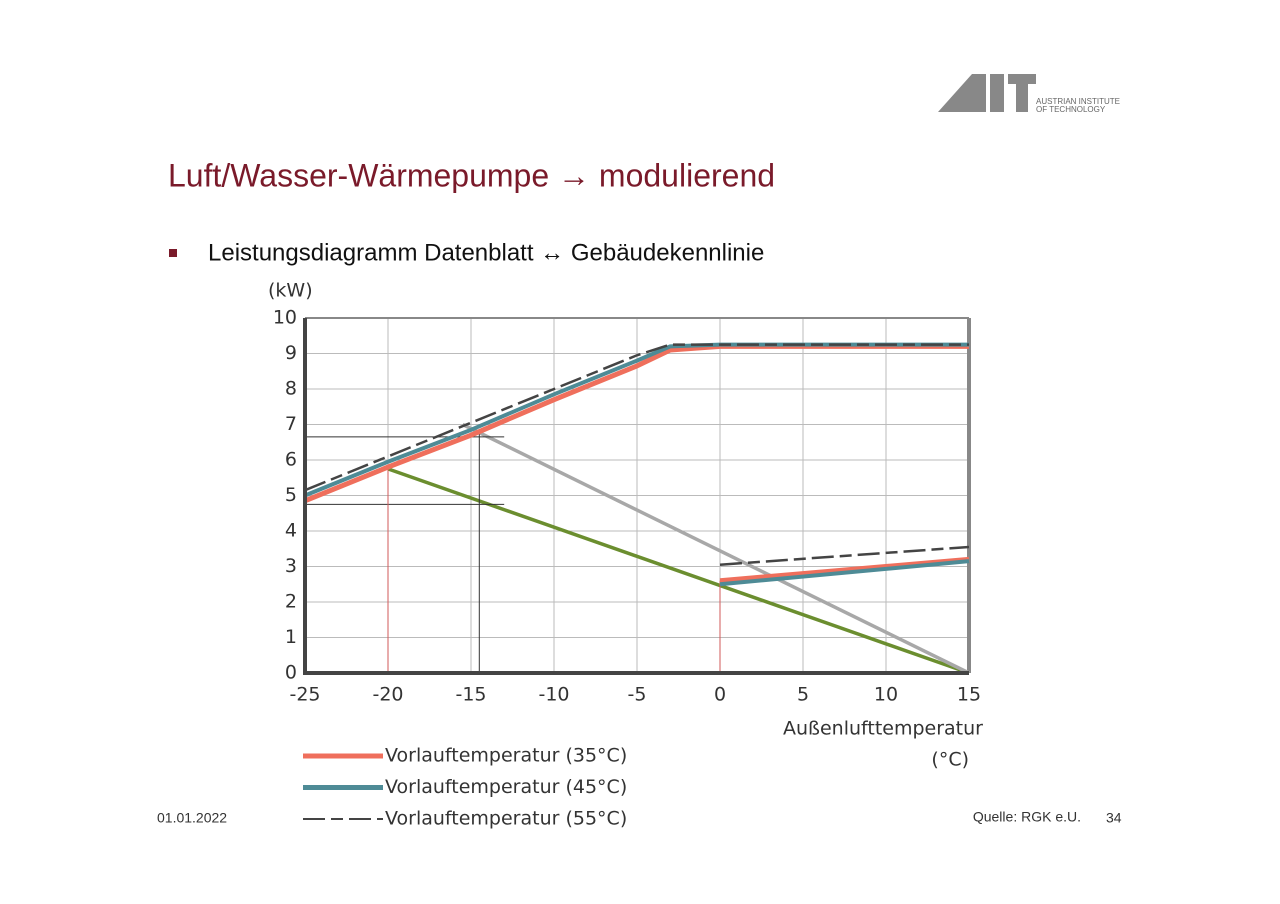 This screenshot has height=904, width=1280. What do you see at coordinates (506, 819) in the screenshot?
I see `legend-label: Vorlauftemperatur (55°C)` at bounding box center [506, 819].